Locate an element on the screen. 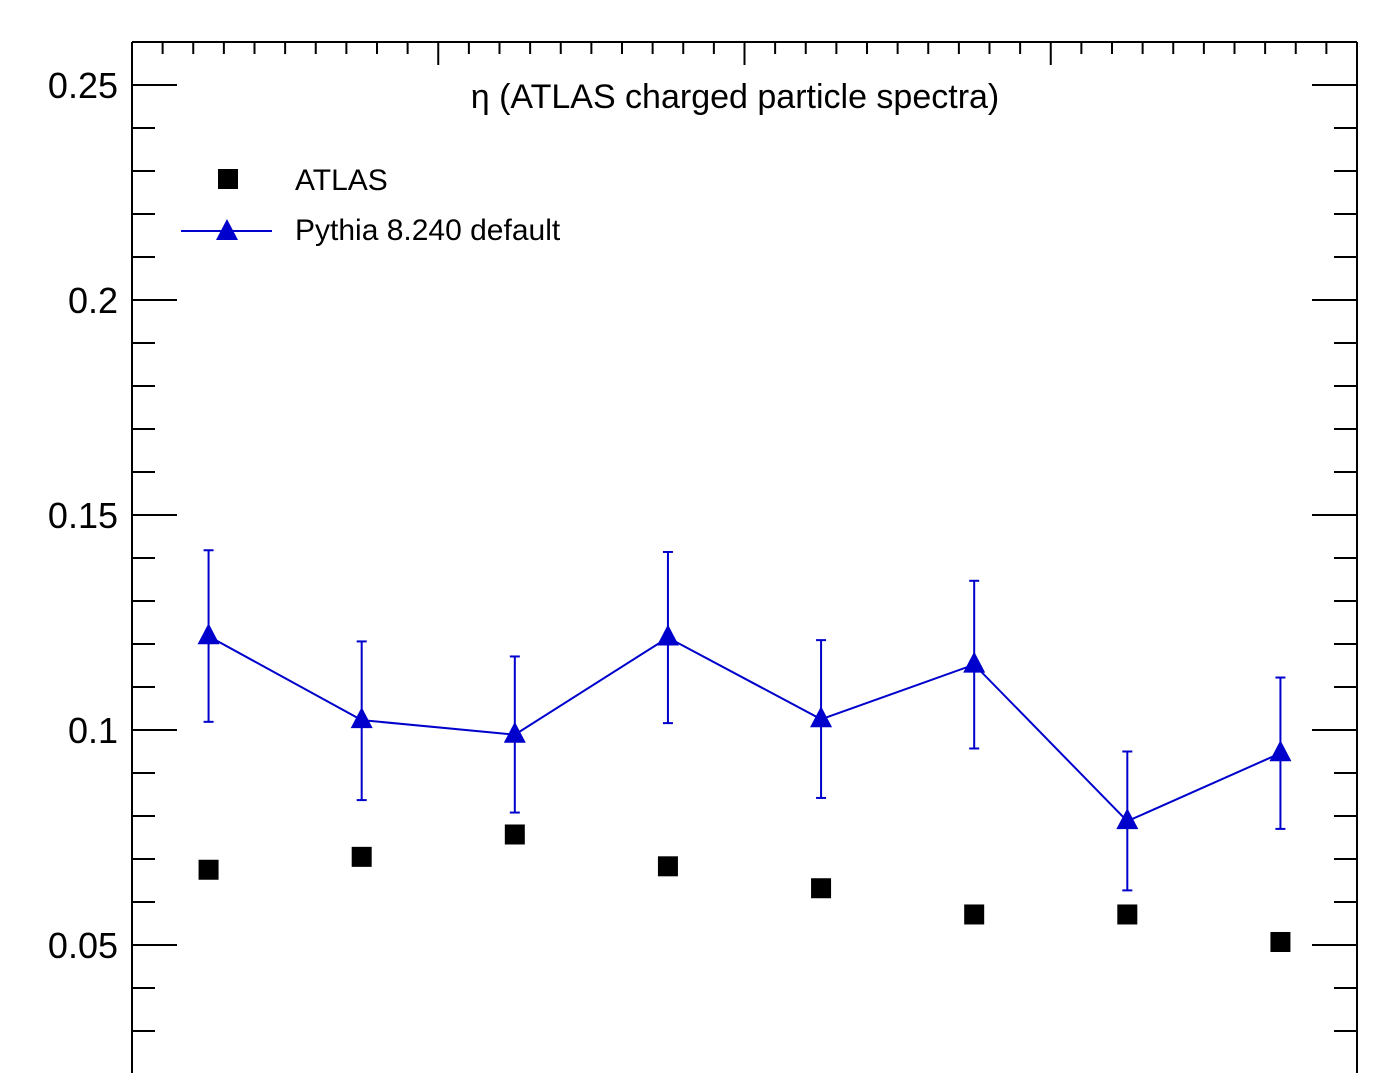 Image resolution: width=1375 pixels, height=1073 pixels. y-tick-label: 0.15 is located at coordinates (83, 515).